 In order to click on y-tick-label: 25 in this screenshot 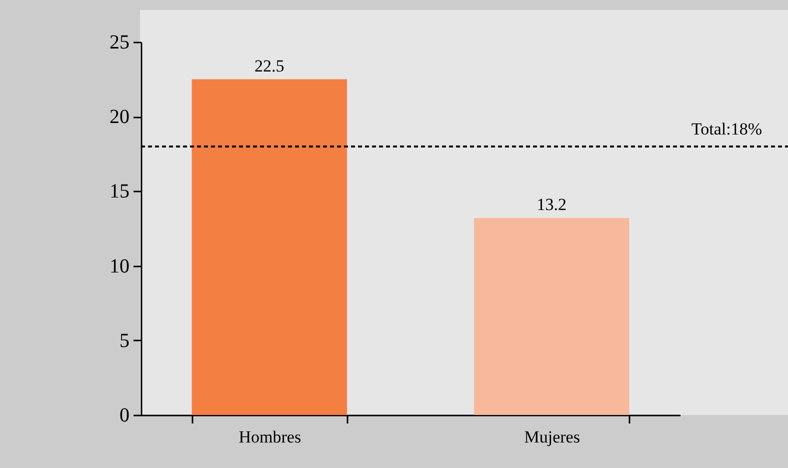, I will do `click(120, 43)`.